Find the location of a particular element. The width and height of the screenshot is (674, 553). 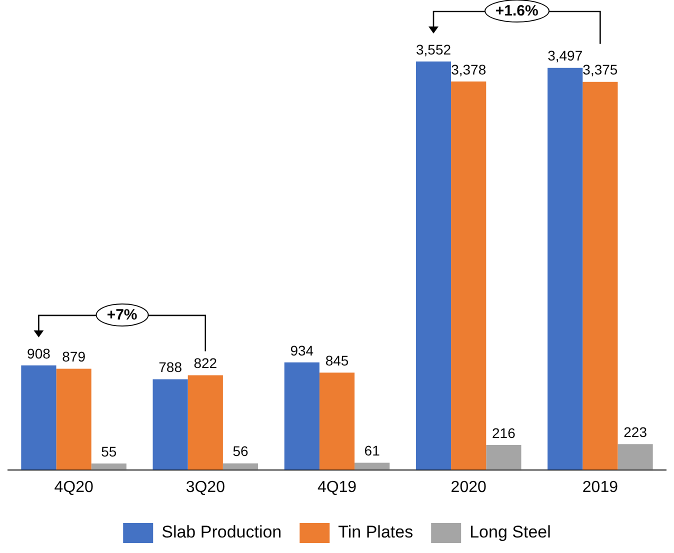

data-label: 61 is located at coordinates (372, 450).